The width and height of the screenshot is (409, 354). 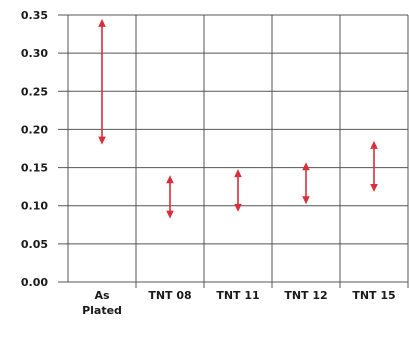 I want to click on x-tick-label: TNT 15, so click(x=373, y=295).